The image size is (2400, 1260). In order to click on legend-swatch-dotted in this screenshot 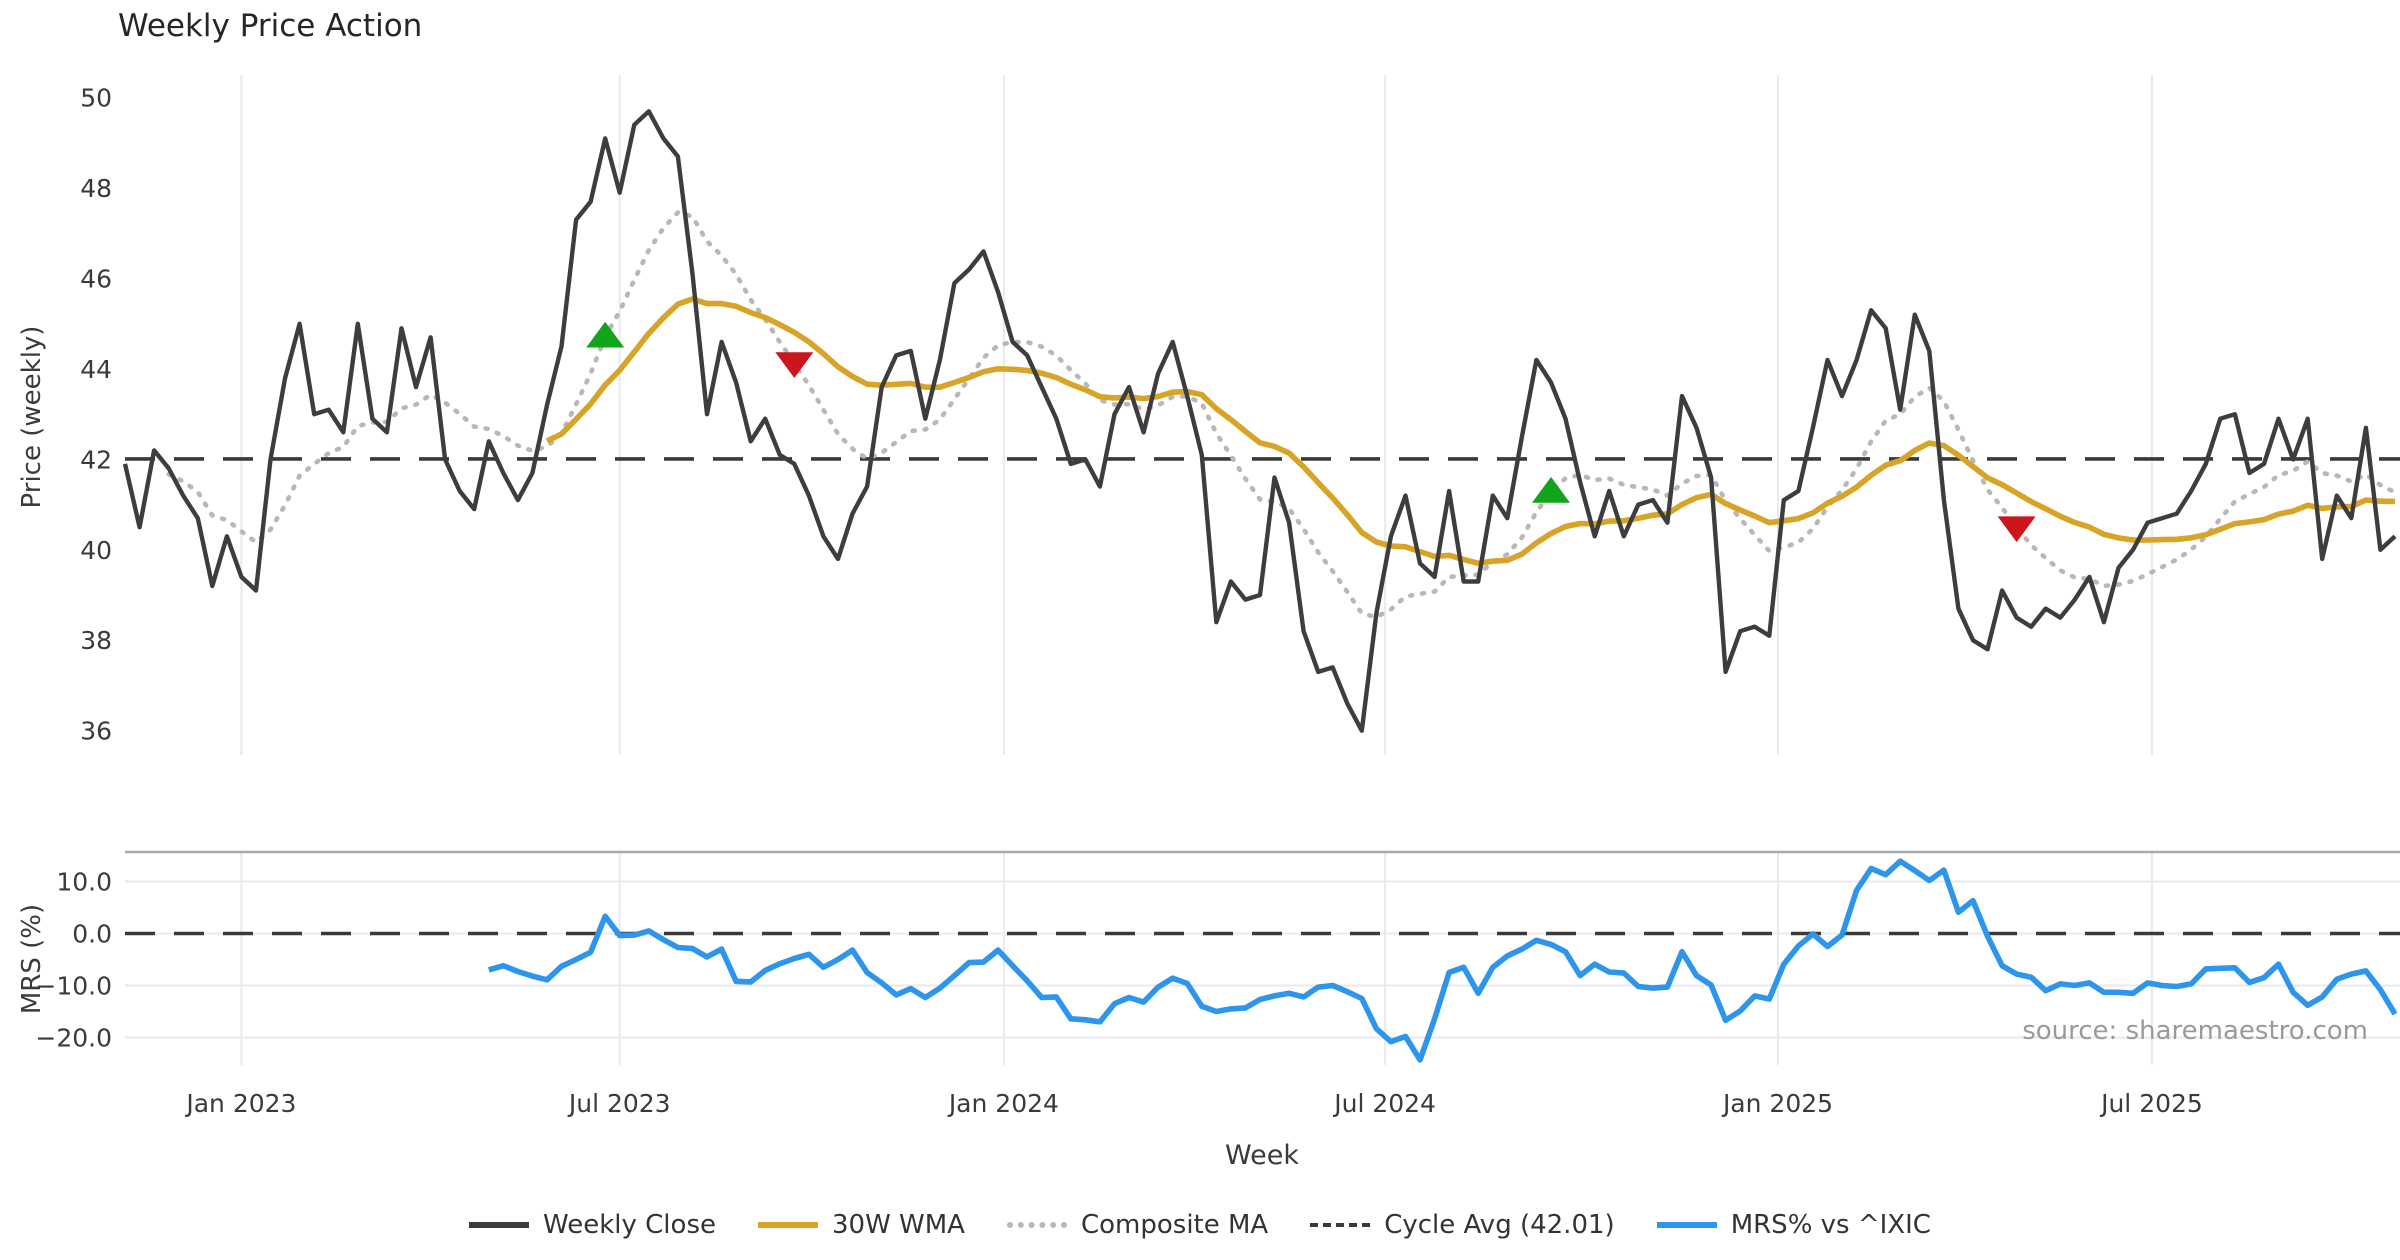, I will do `click(1036, 1225)`.